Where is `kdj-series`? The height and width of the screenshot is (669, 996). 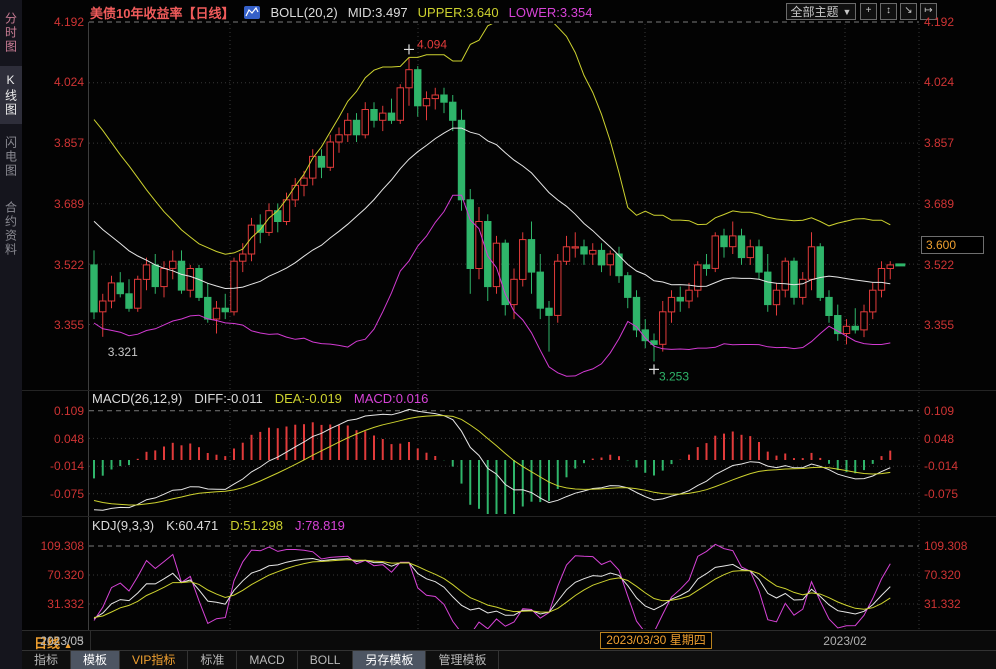 kdj-series is located at coordinates (492, 586).